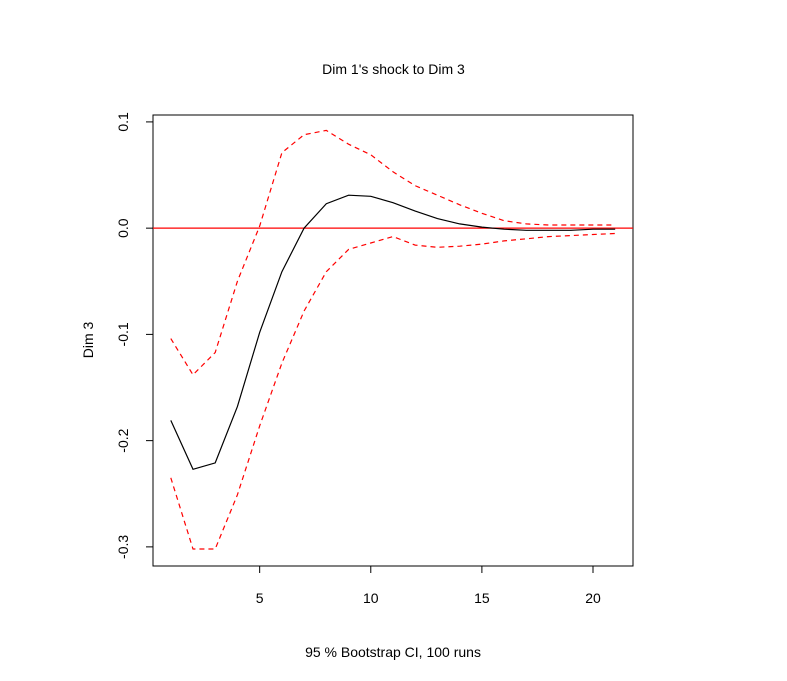  Describe the element at coordinates (482, 598) in the screenshot. I see `x-tick-label: 15` at that location.